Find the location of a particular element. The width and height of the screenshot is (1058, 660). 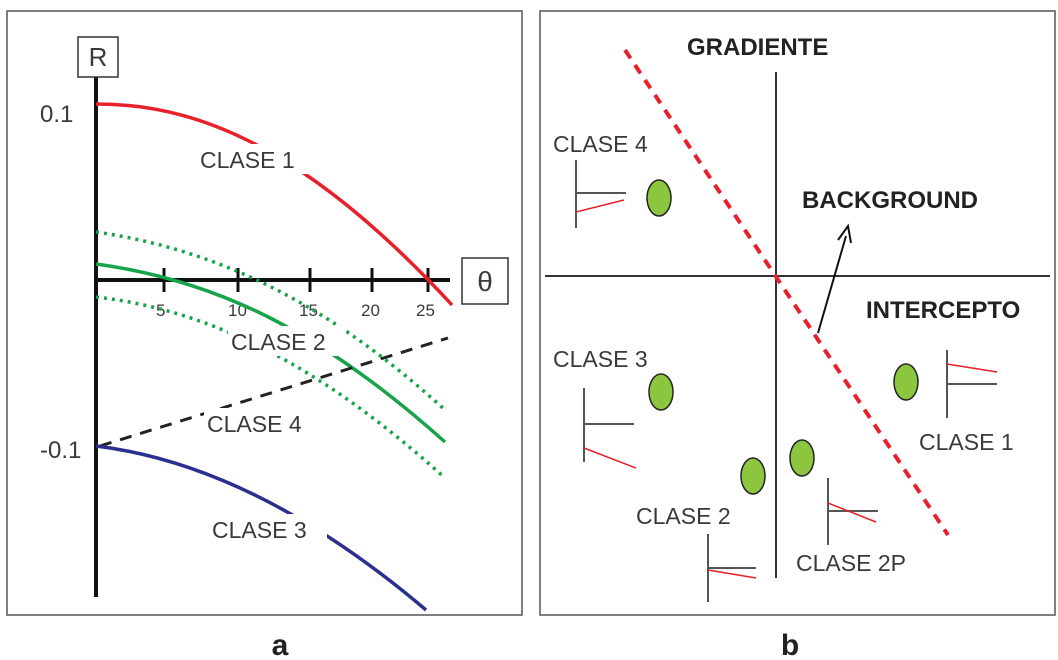

clase-1-label: CLASE 1 is located at coordinates (247, 160).